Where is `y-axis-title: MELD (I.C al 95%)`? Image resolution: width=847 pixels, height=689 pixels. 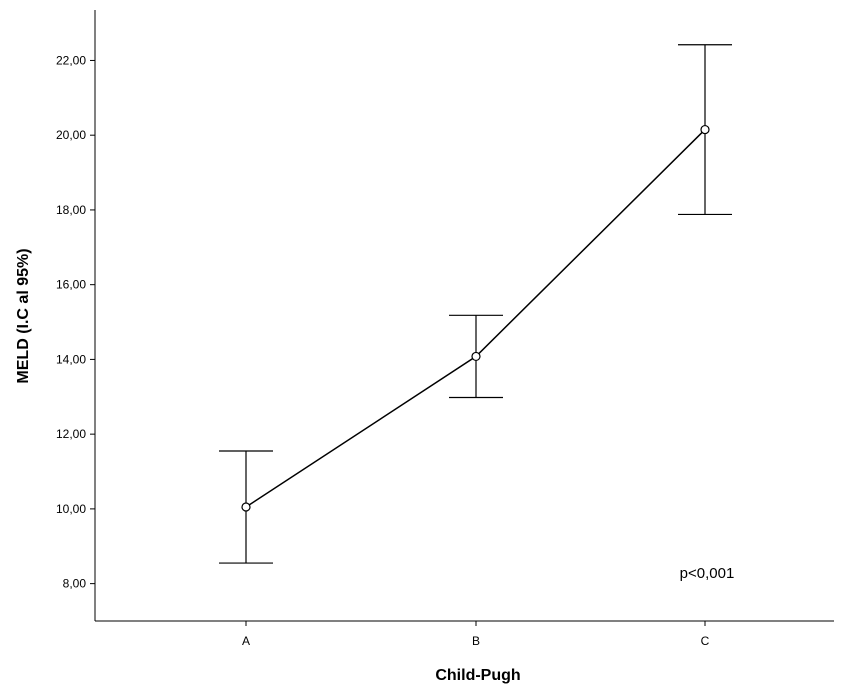 y-axis-title: MELD (I.C al 95%) is located at coordinates (23, 315).